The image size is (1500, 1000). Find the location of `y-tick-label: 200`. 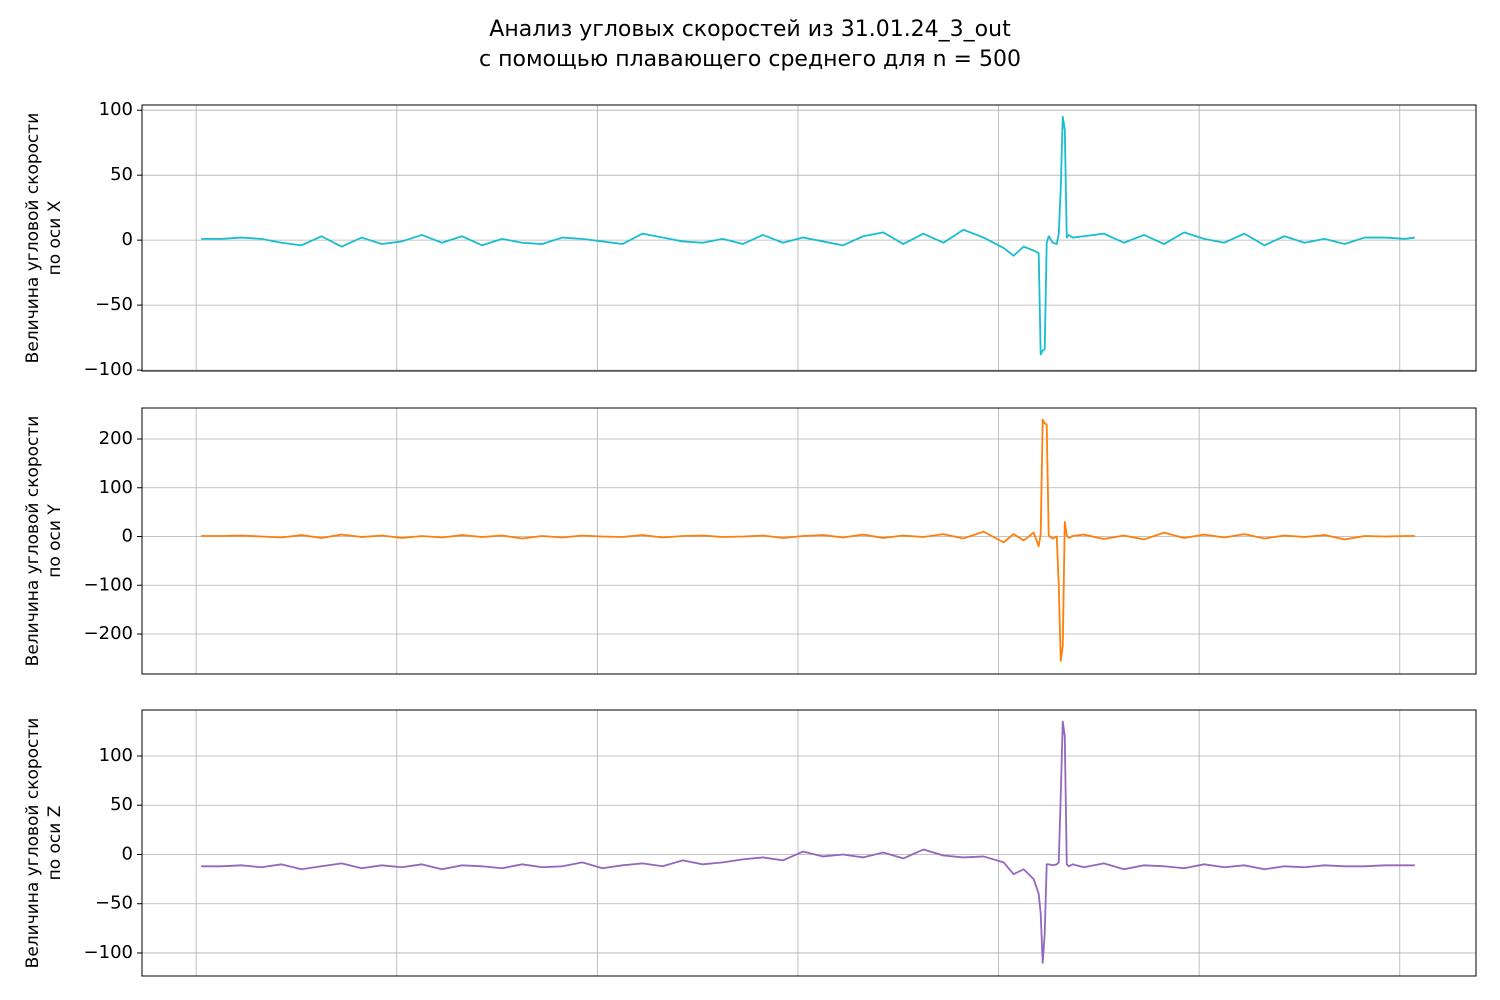

y-tick-label: 200 is located at coordinates (116, 438).